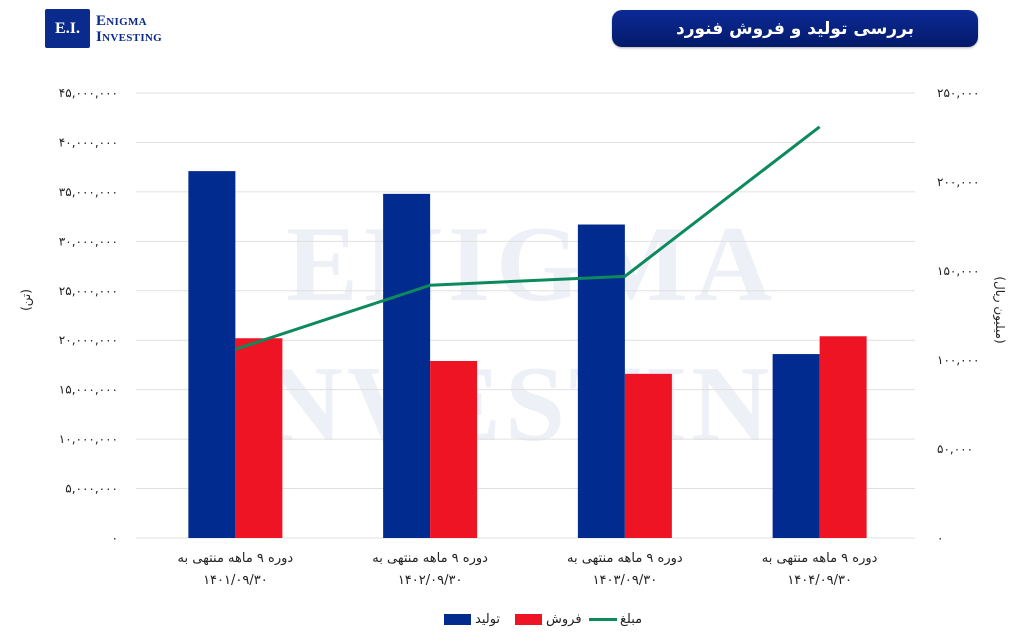  What do you see at coordinates (88, 390) in the screenshot?
I see `y-tick-left: ۱۵,۰۰۰,۰۰۰` at bounding box center [88, 390].